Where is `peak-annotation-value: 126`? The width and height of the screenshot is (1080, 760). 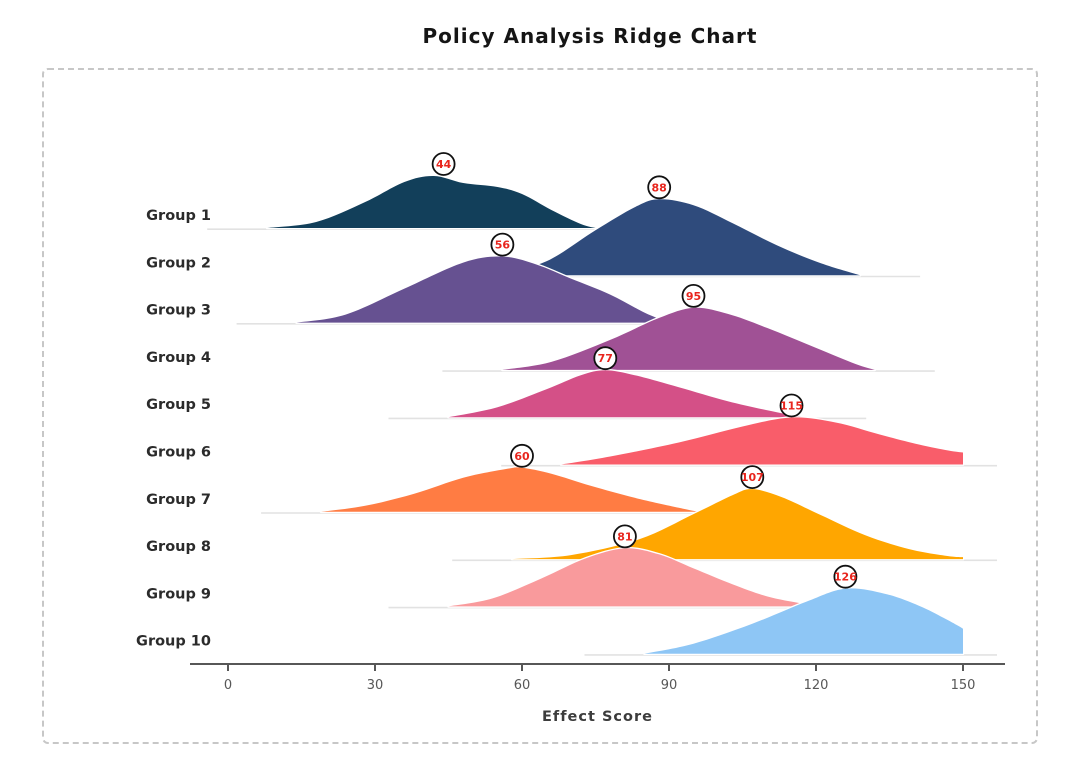 peak-annotation-value: 126 is located at coordinates (845, 577).